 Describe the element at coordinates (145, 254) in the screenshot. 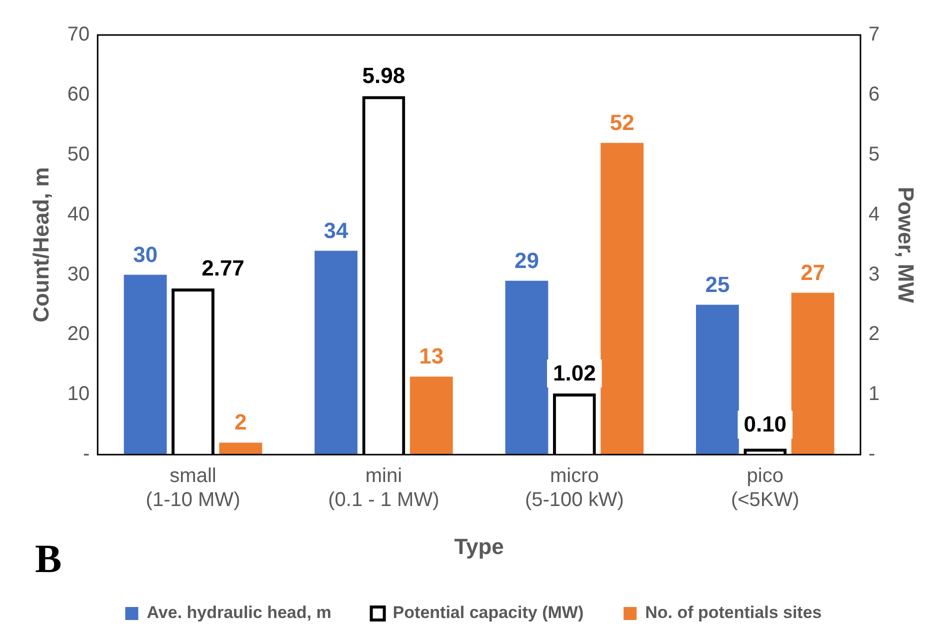

I see `data-label: 30` at that location.